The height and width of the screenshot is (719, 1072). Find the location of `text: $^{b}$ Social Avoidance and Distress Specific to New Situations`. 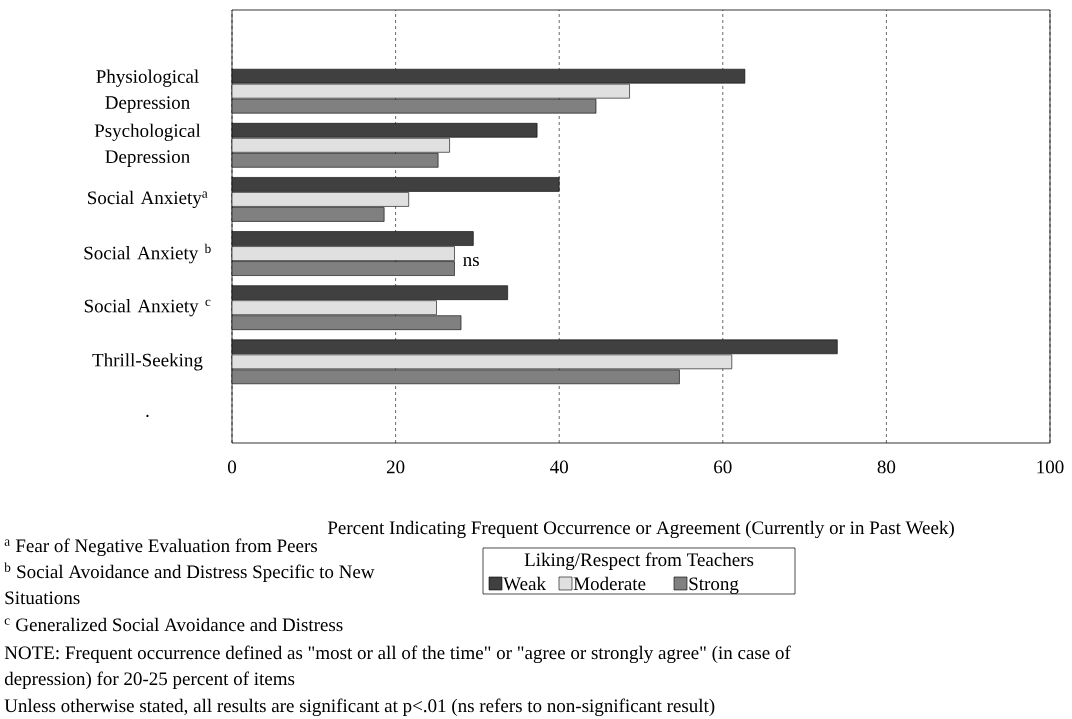

text: $^{b}$ Social Avoidance and Distress Specific to New Situations is located at coordinates (189, 583).